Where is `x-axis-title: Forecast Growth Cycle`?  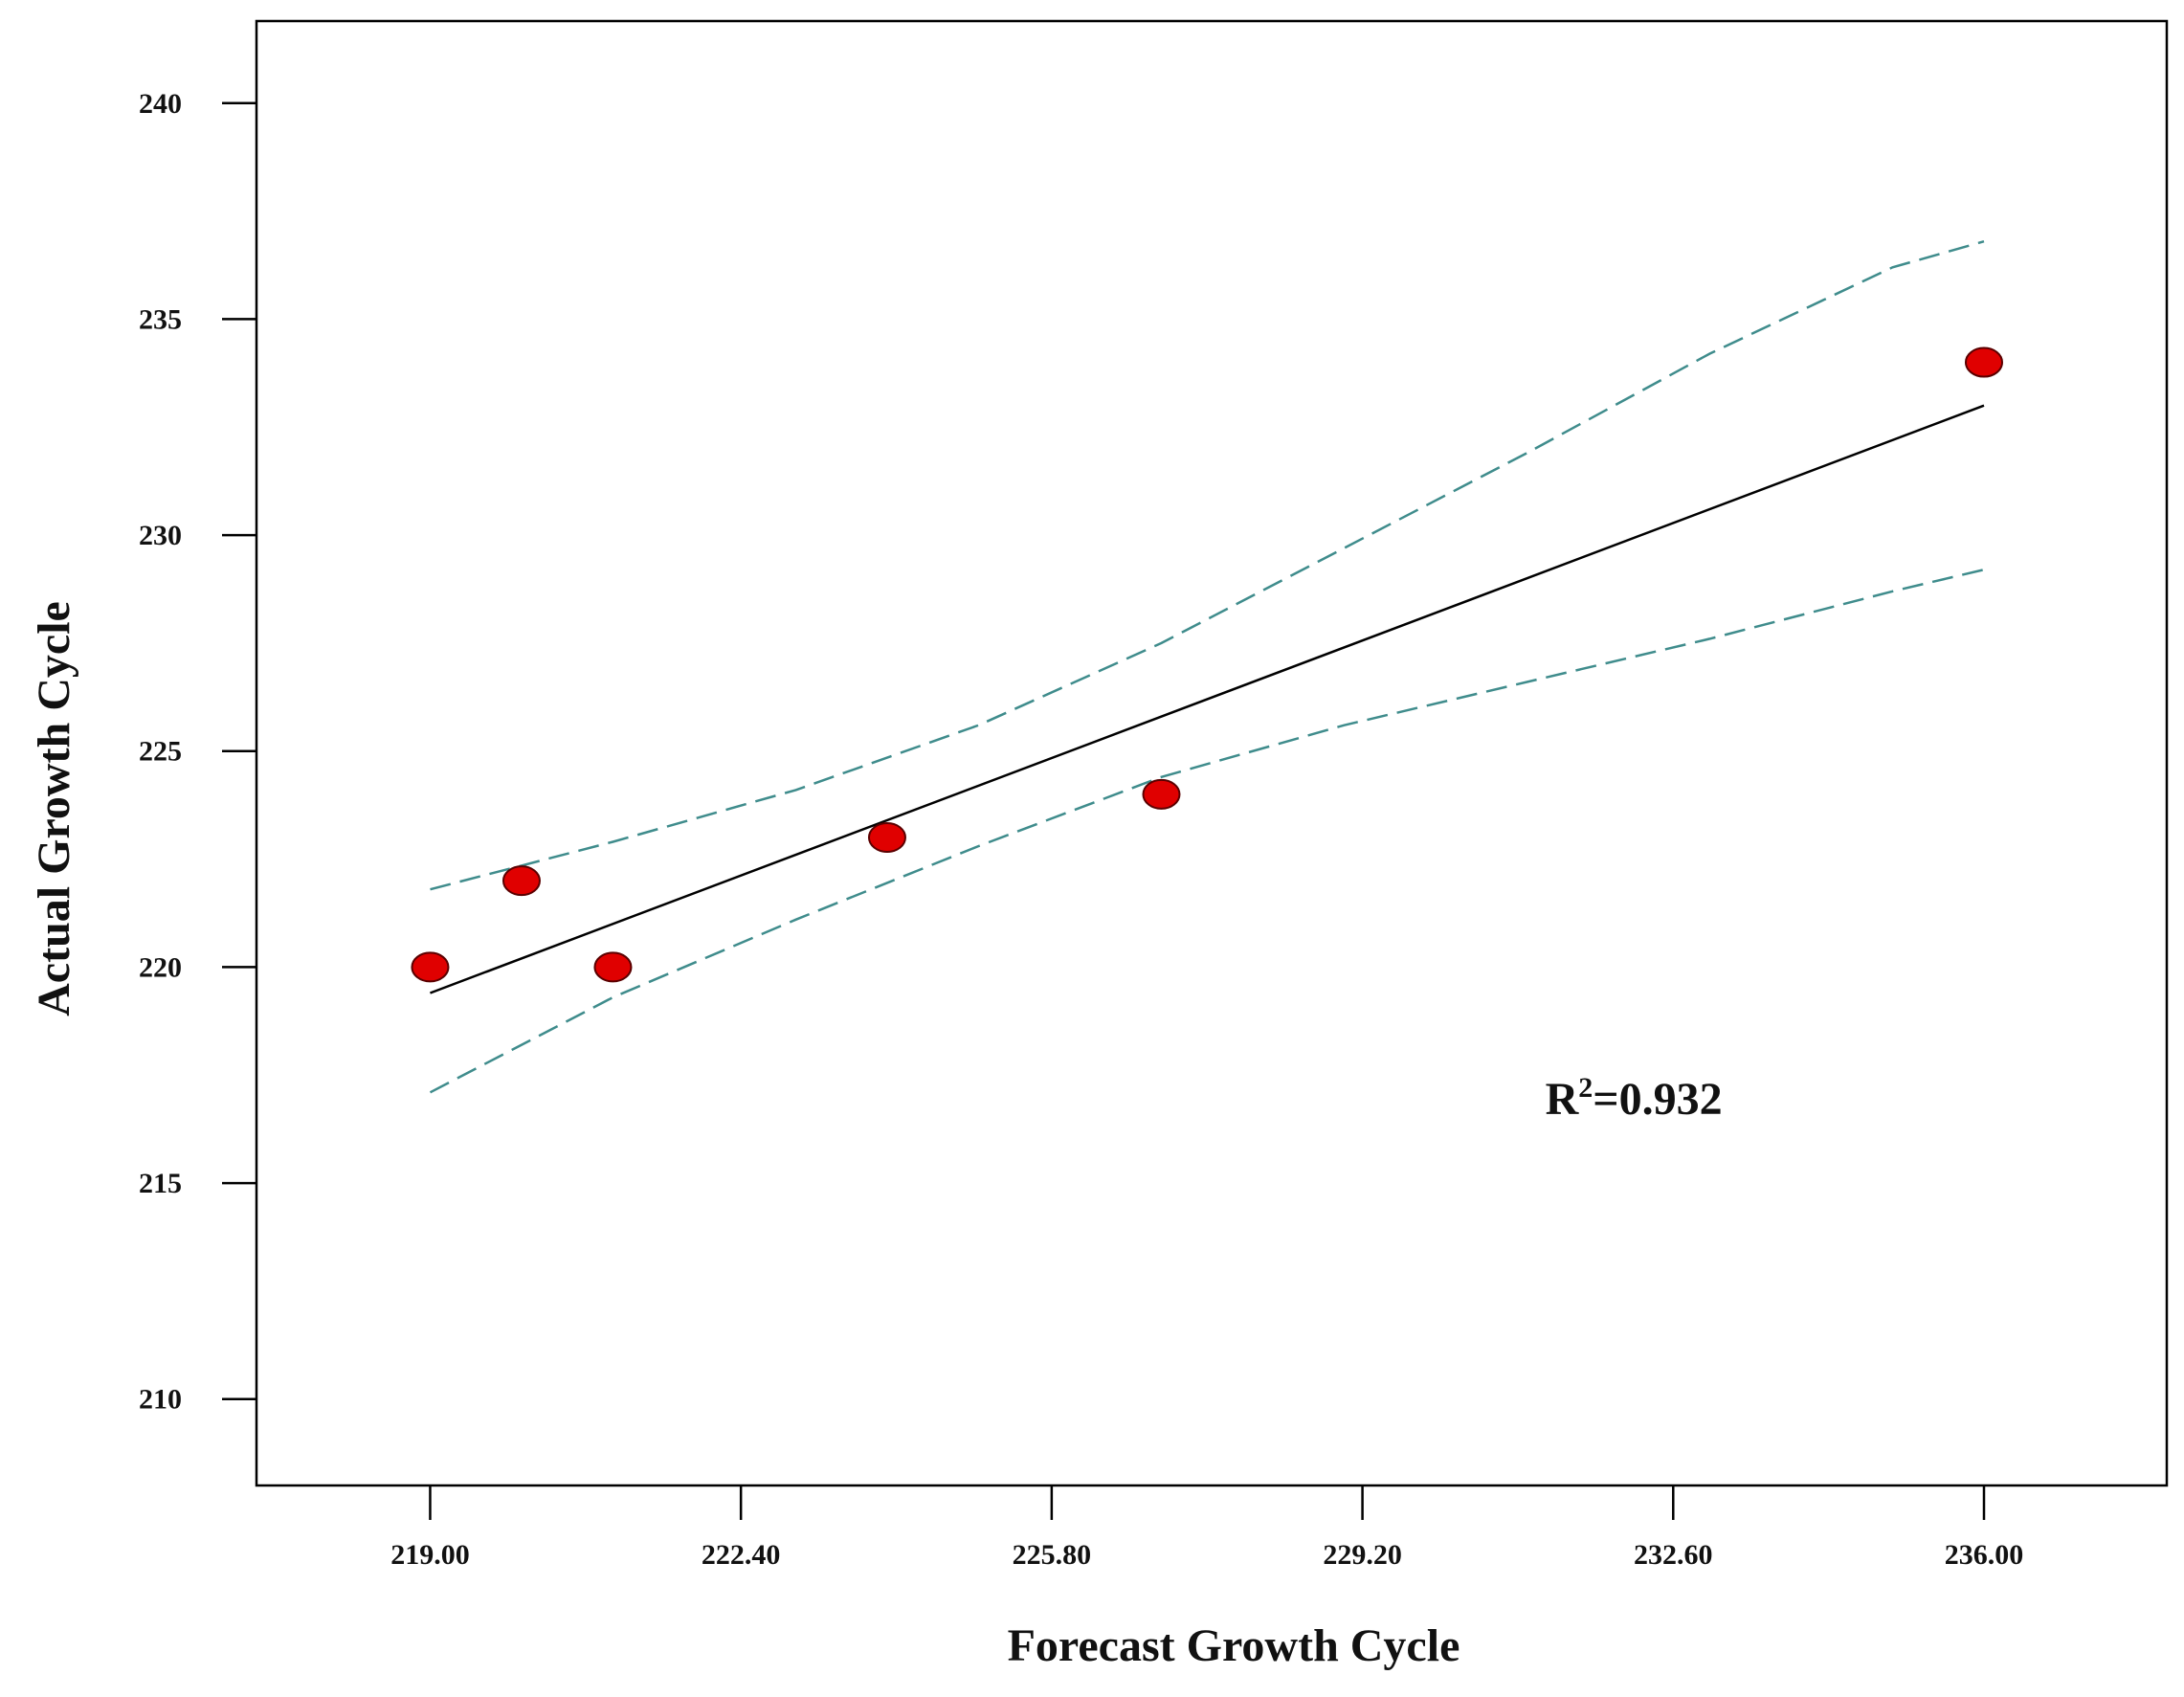 x-axis-title: Forecast Growth Cycle is located at coordinates (1234, 1645).